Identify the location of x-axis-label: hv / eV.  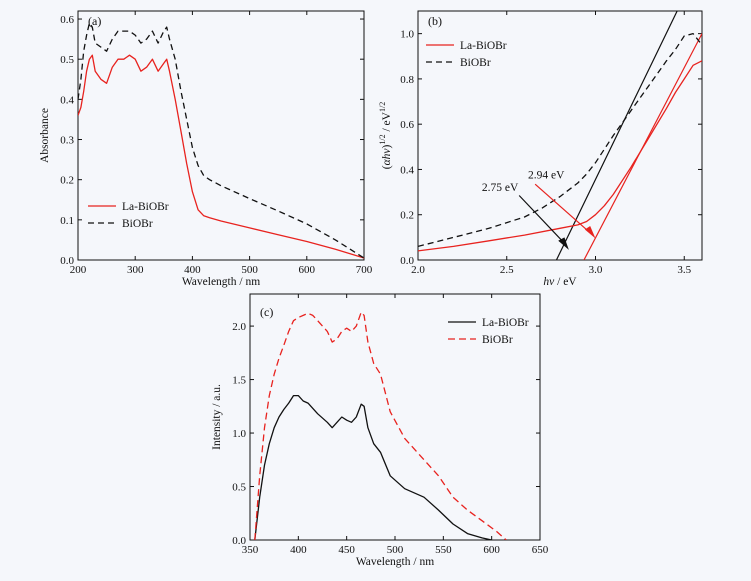
(560, 282).